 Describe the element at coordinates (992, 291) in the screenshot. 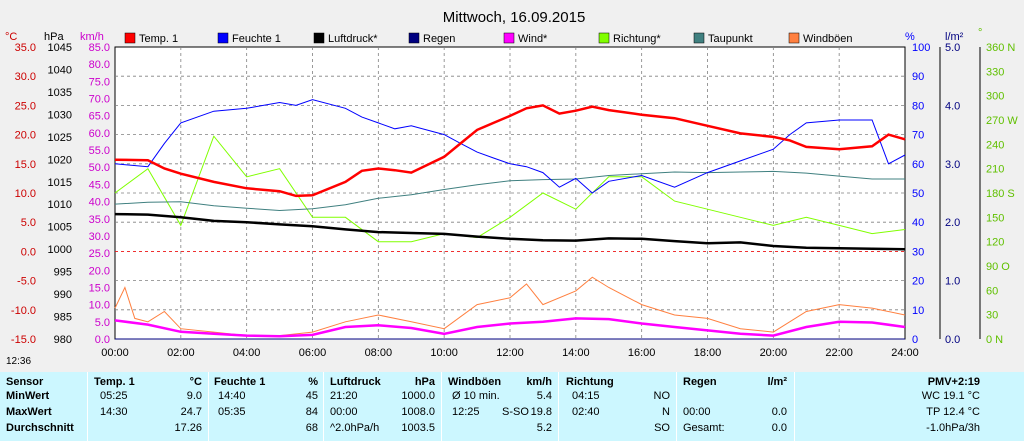

I see `deg-axis-tick: 60` at that location.